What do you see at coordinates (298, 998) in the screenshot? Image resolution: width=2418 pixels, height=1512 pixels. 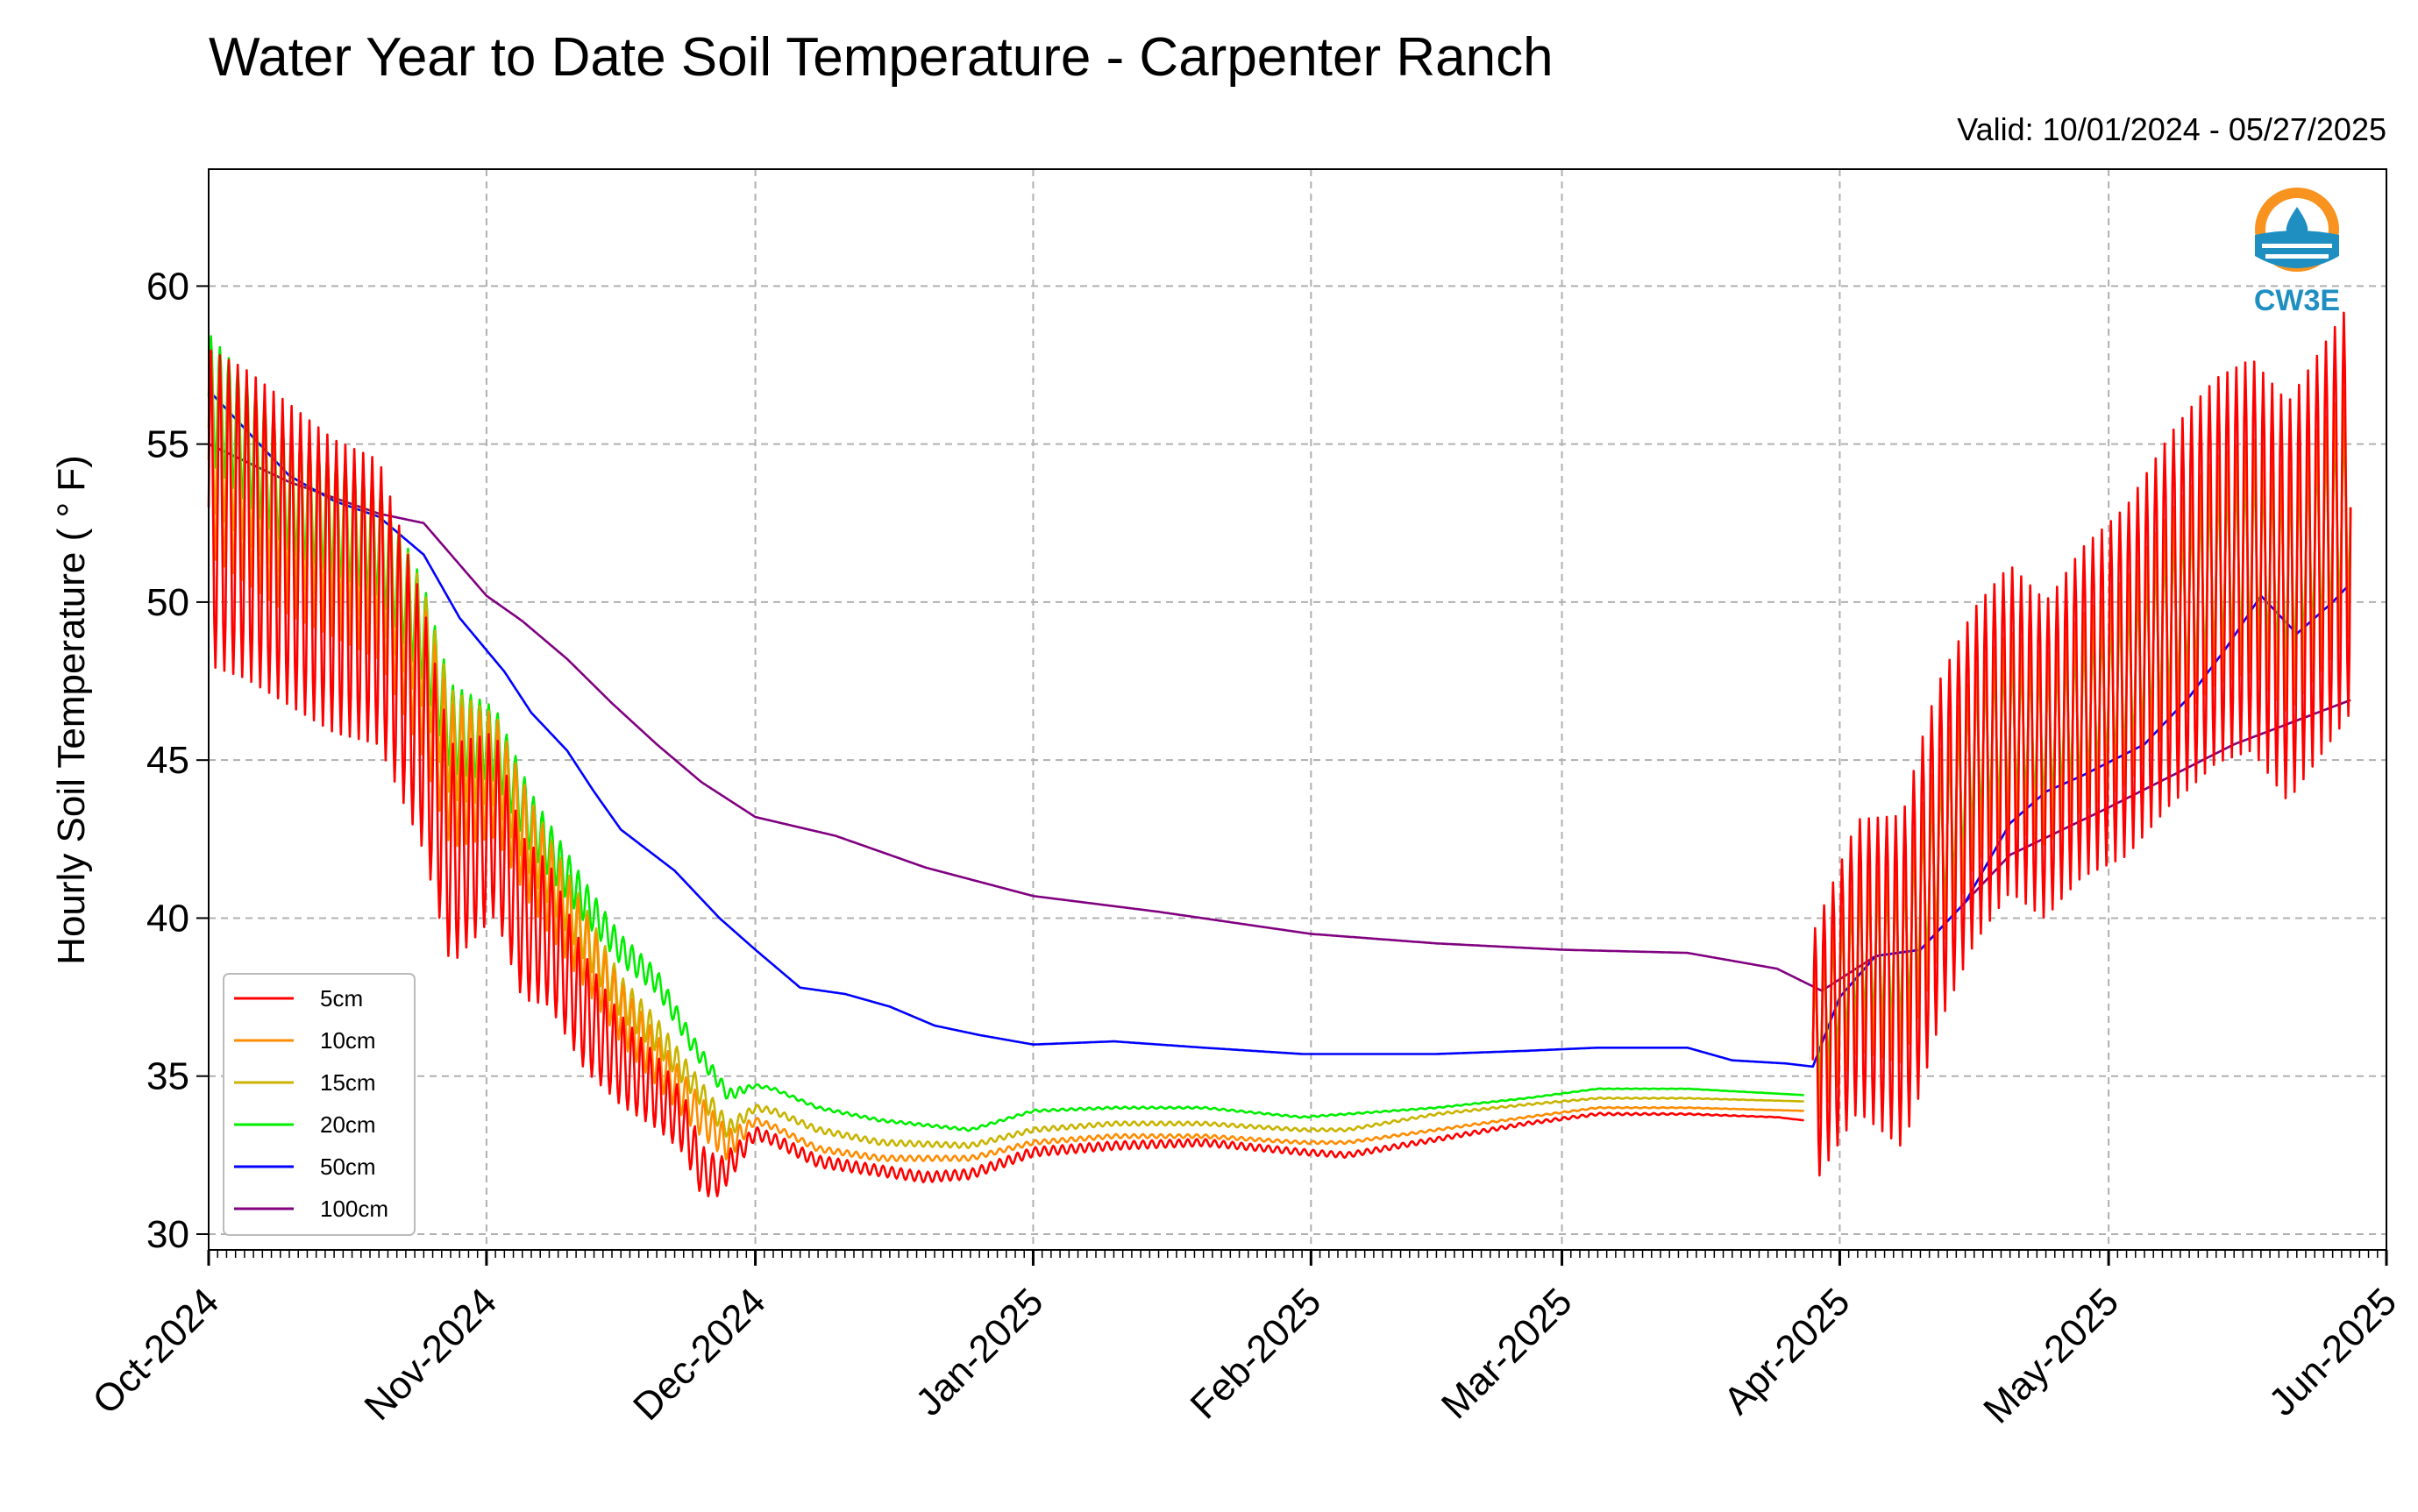 I see `legend-item-5cm: 5cm` at bounding box center [298, 998].